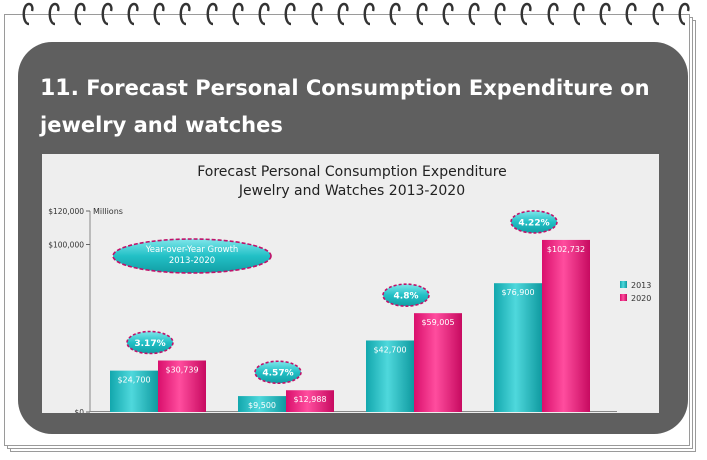 Image resolution: width=707 pixels, height=460 pixels. I want to click on growth-label: 3.17%, so click(149, 344).